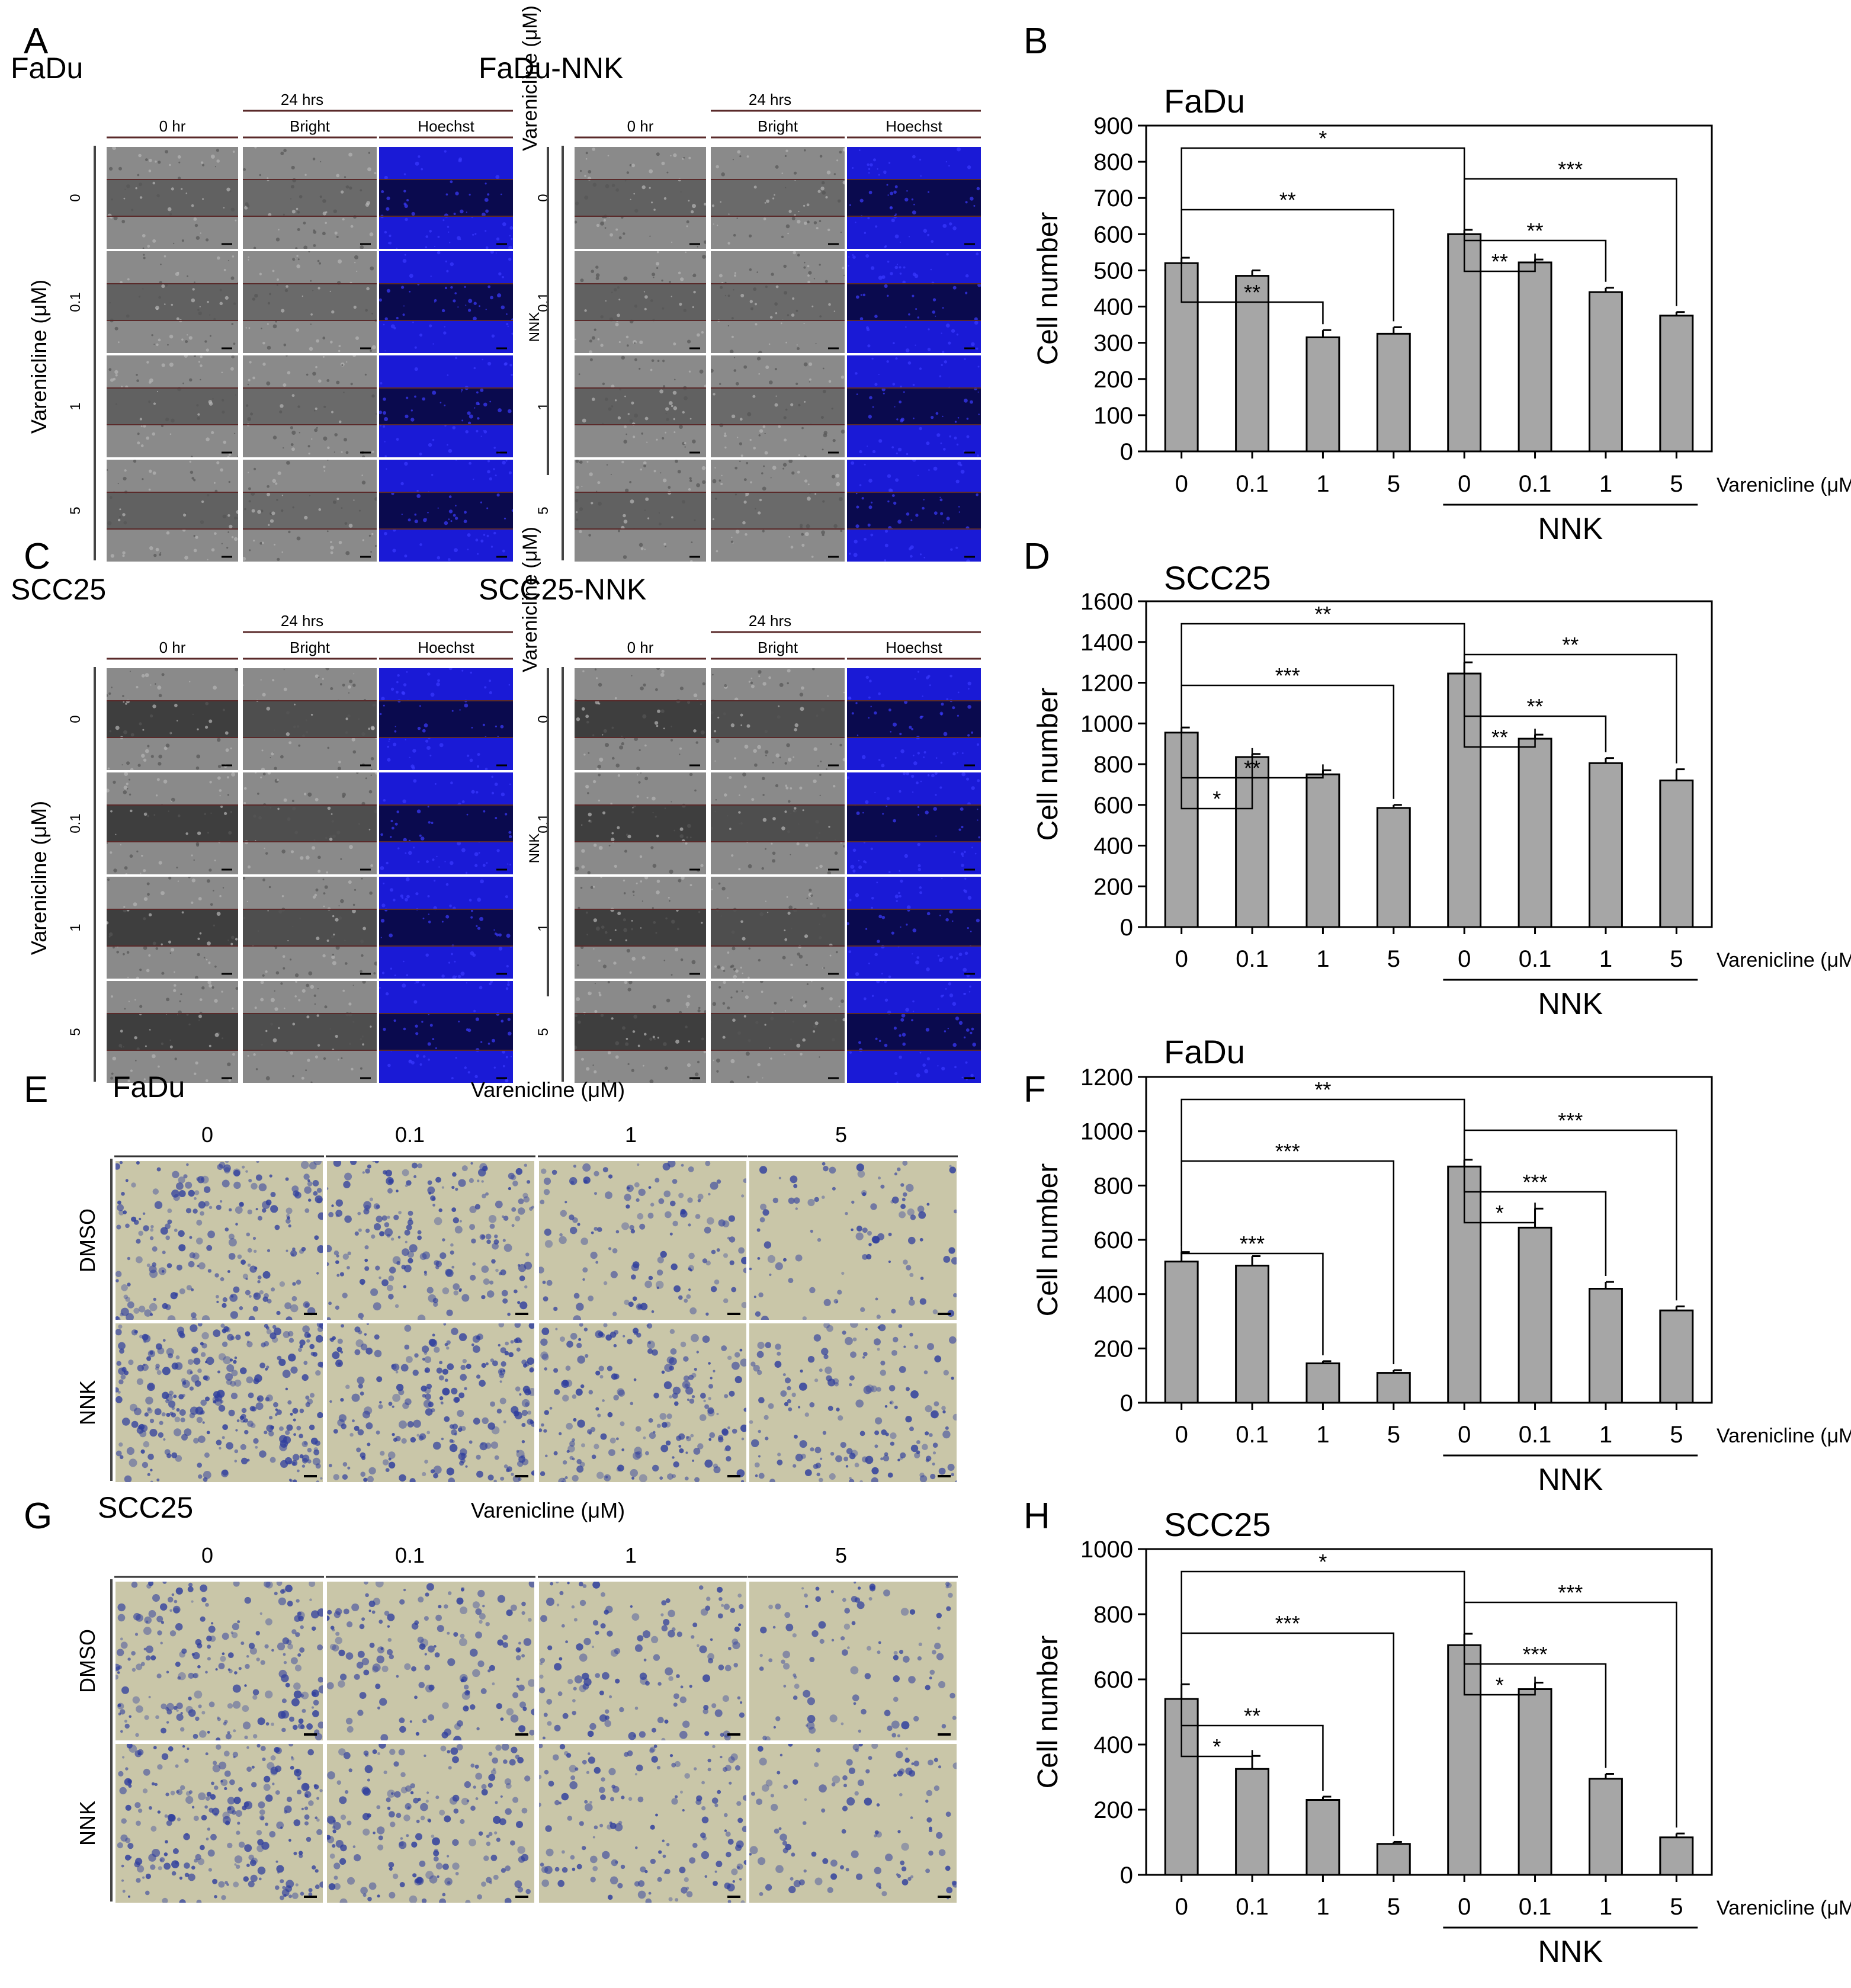 The width and height of the screenshot is (1851, 1988). What do you see at coordinates (1106, 643) in the screenshot?
I see `y-tick-label: 1400` at bounding box center [1106, 643].